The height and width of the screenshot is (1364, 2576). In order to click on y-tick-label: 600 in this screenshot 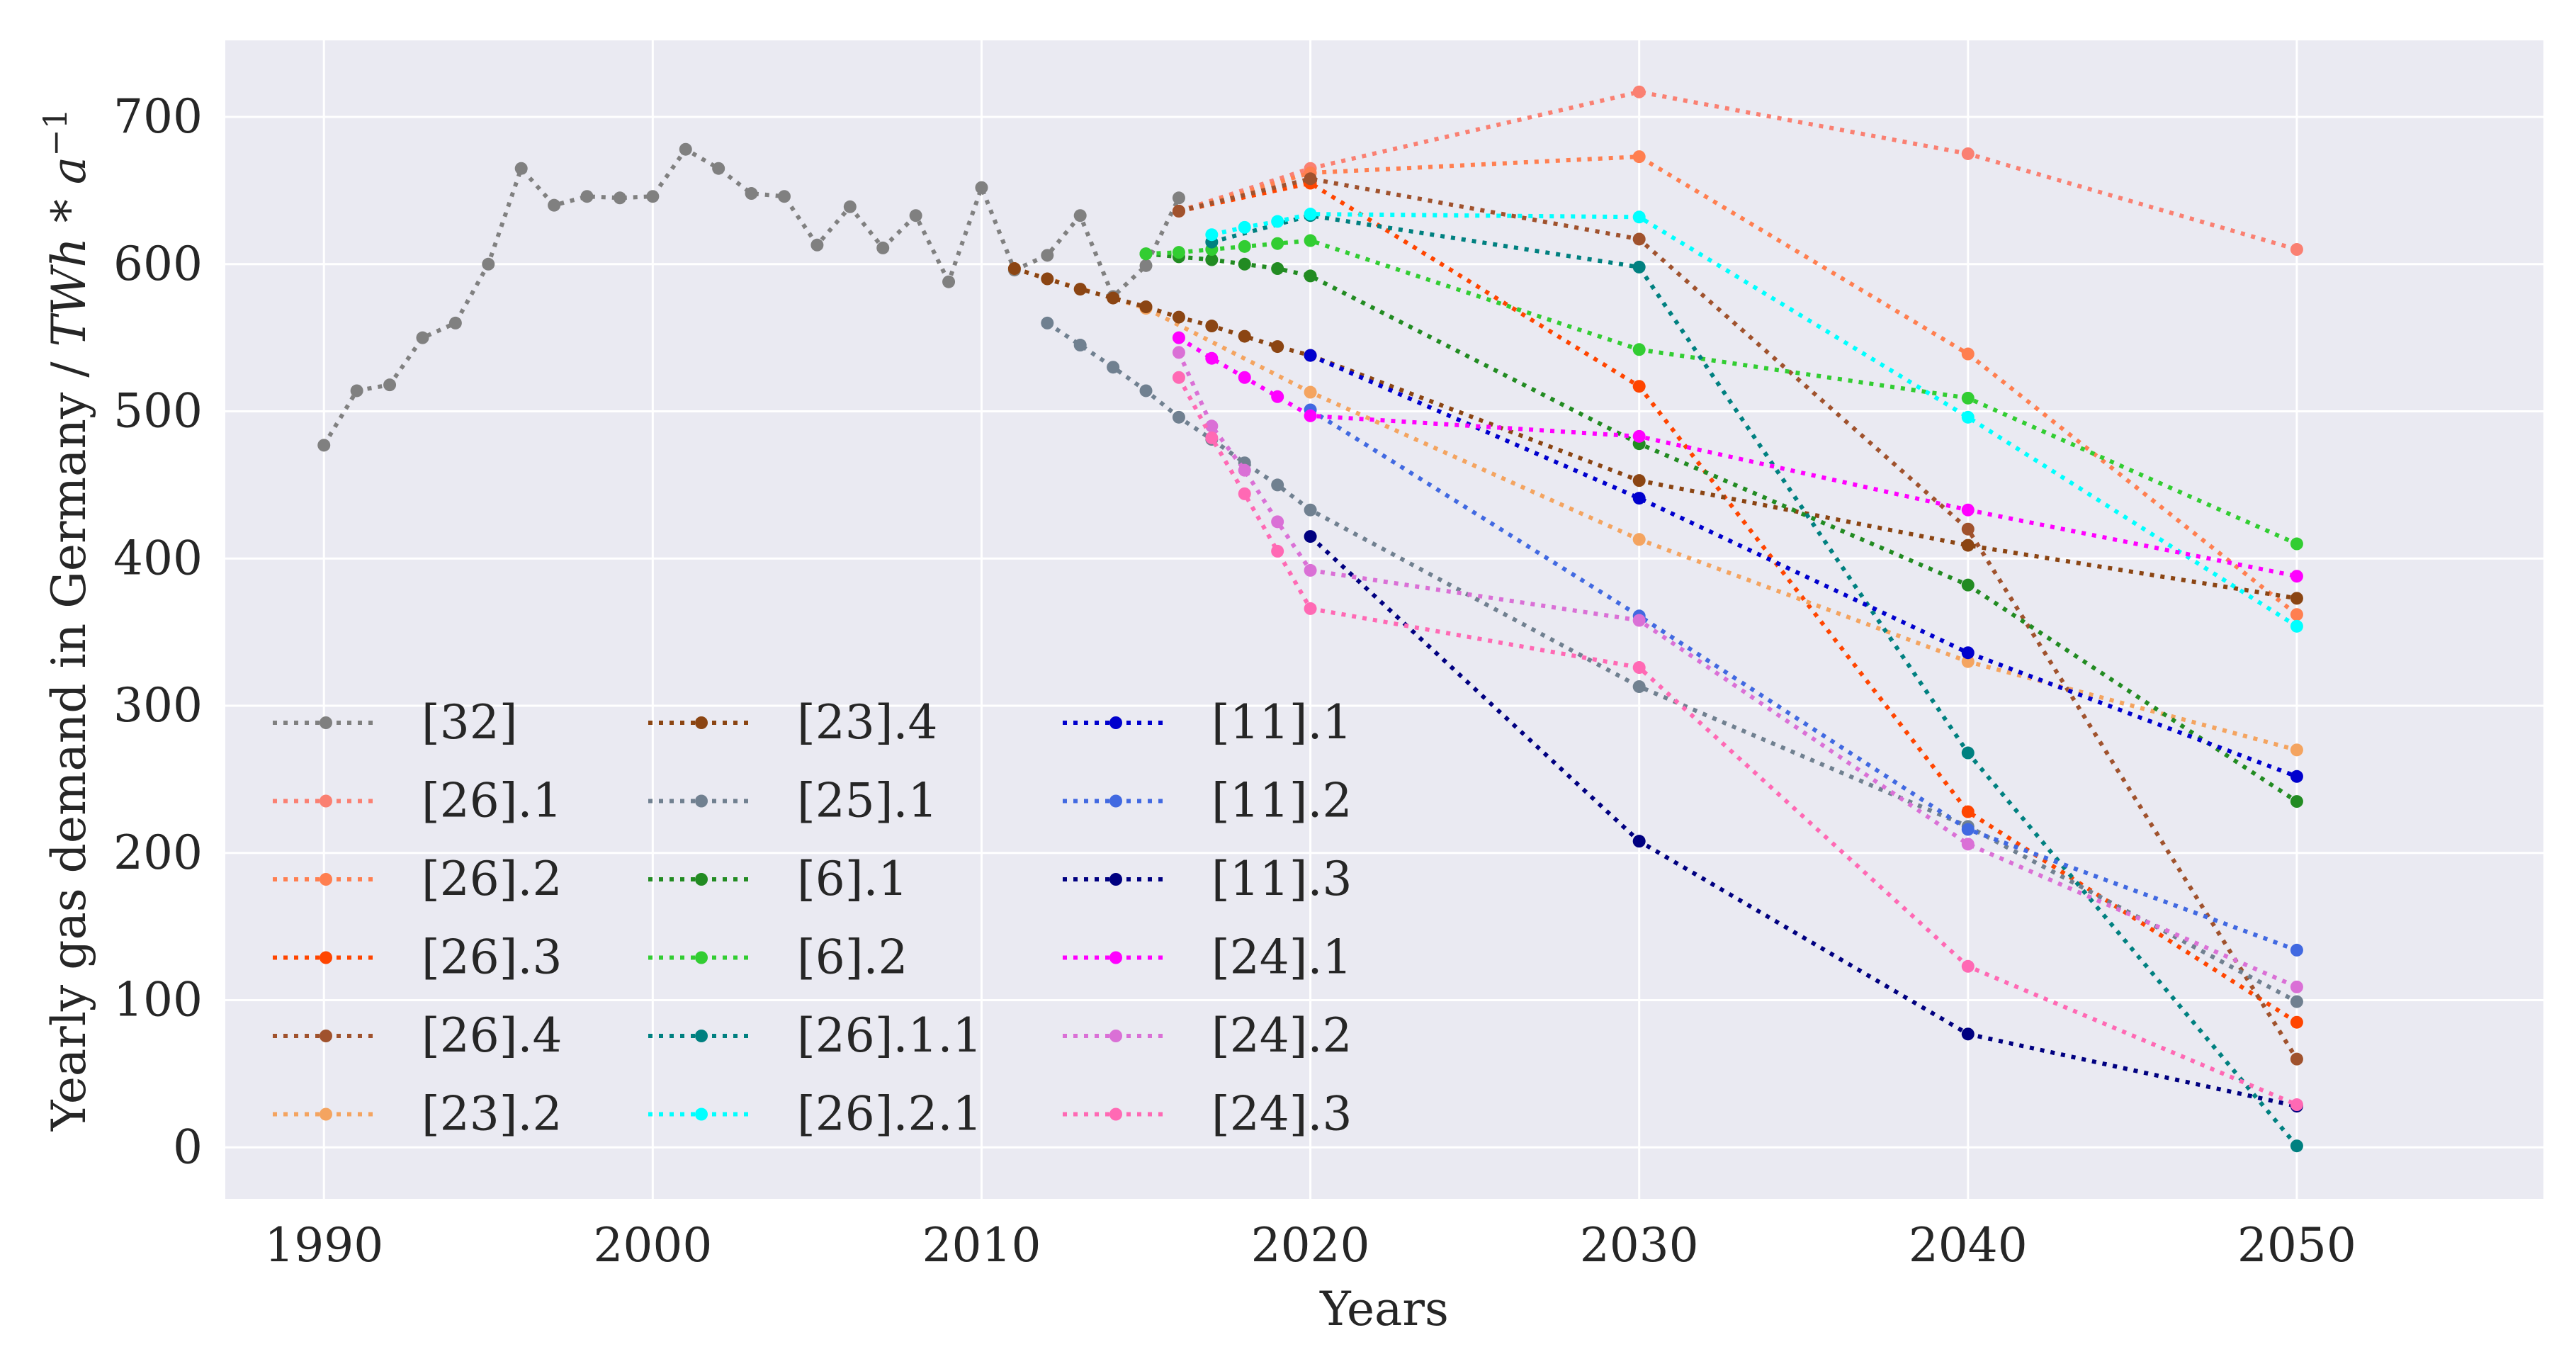, I will do `click(158, 264)`.